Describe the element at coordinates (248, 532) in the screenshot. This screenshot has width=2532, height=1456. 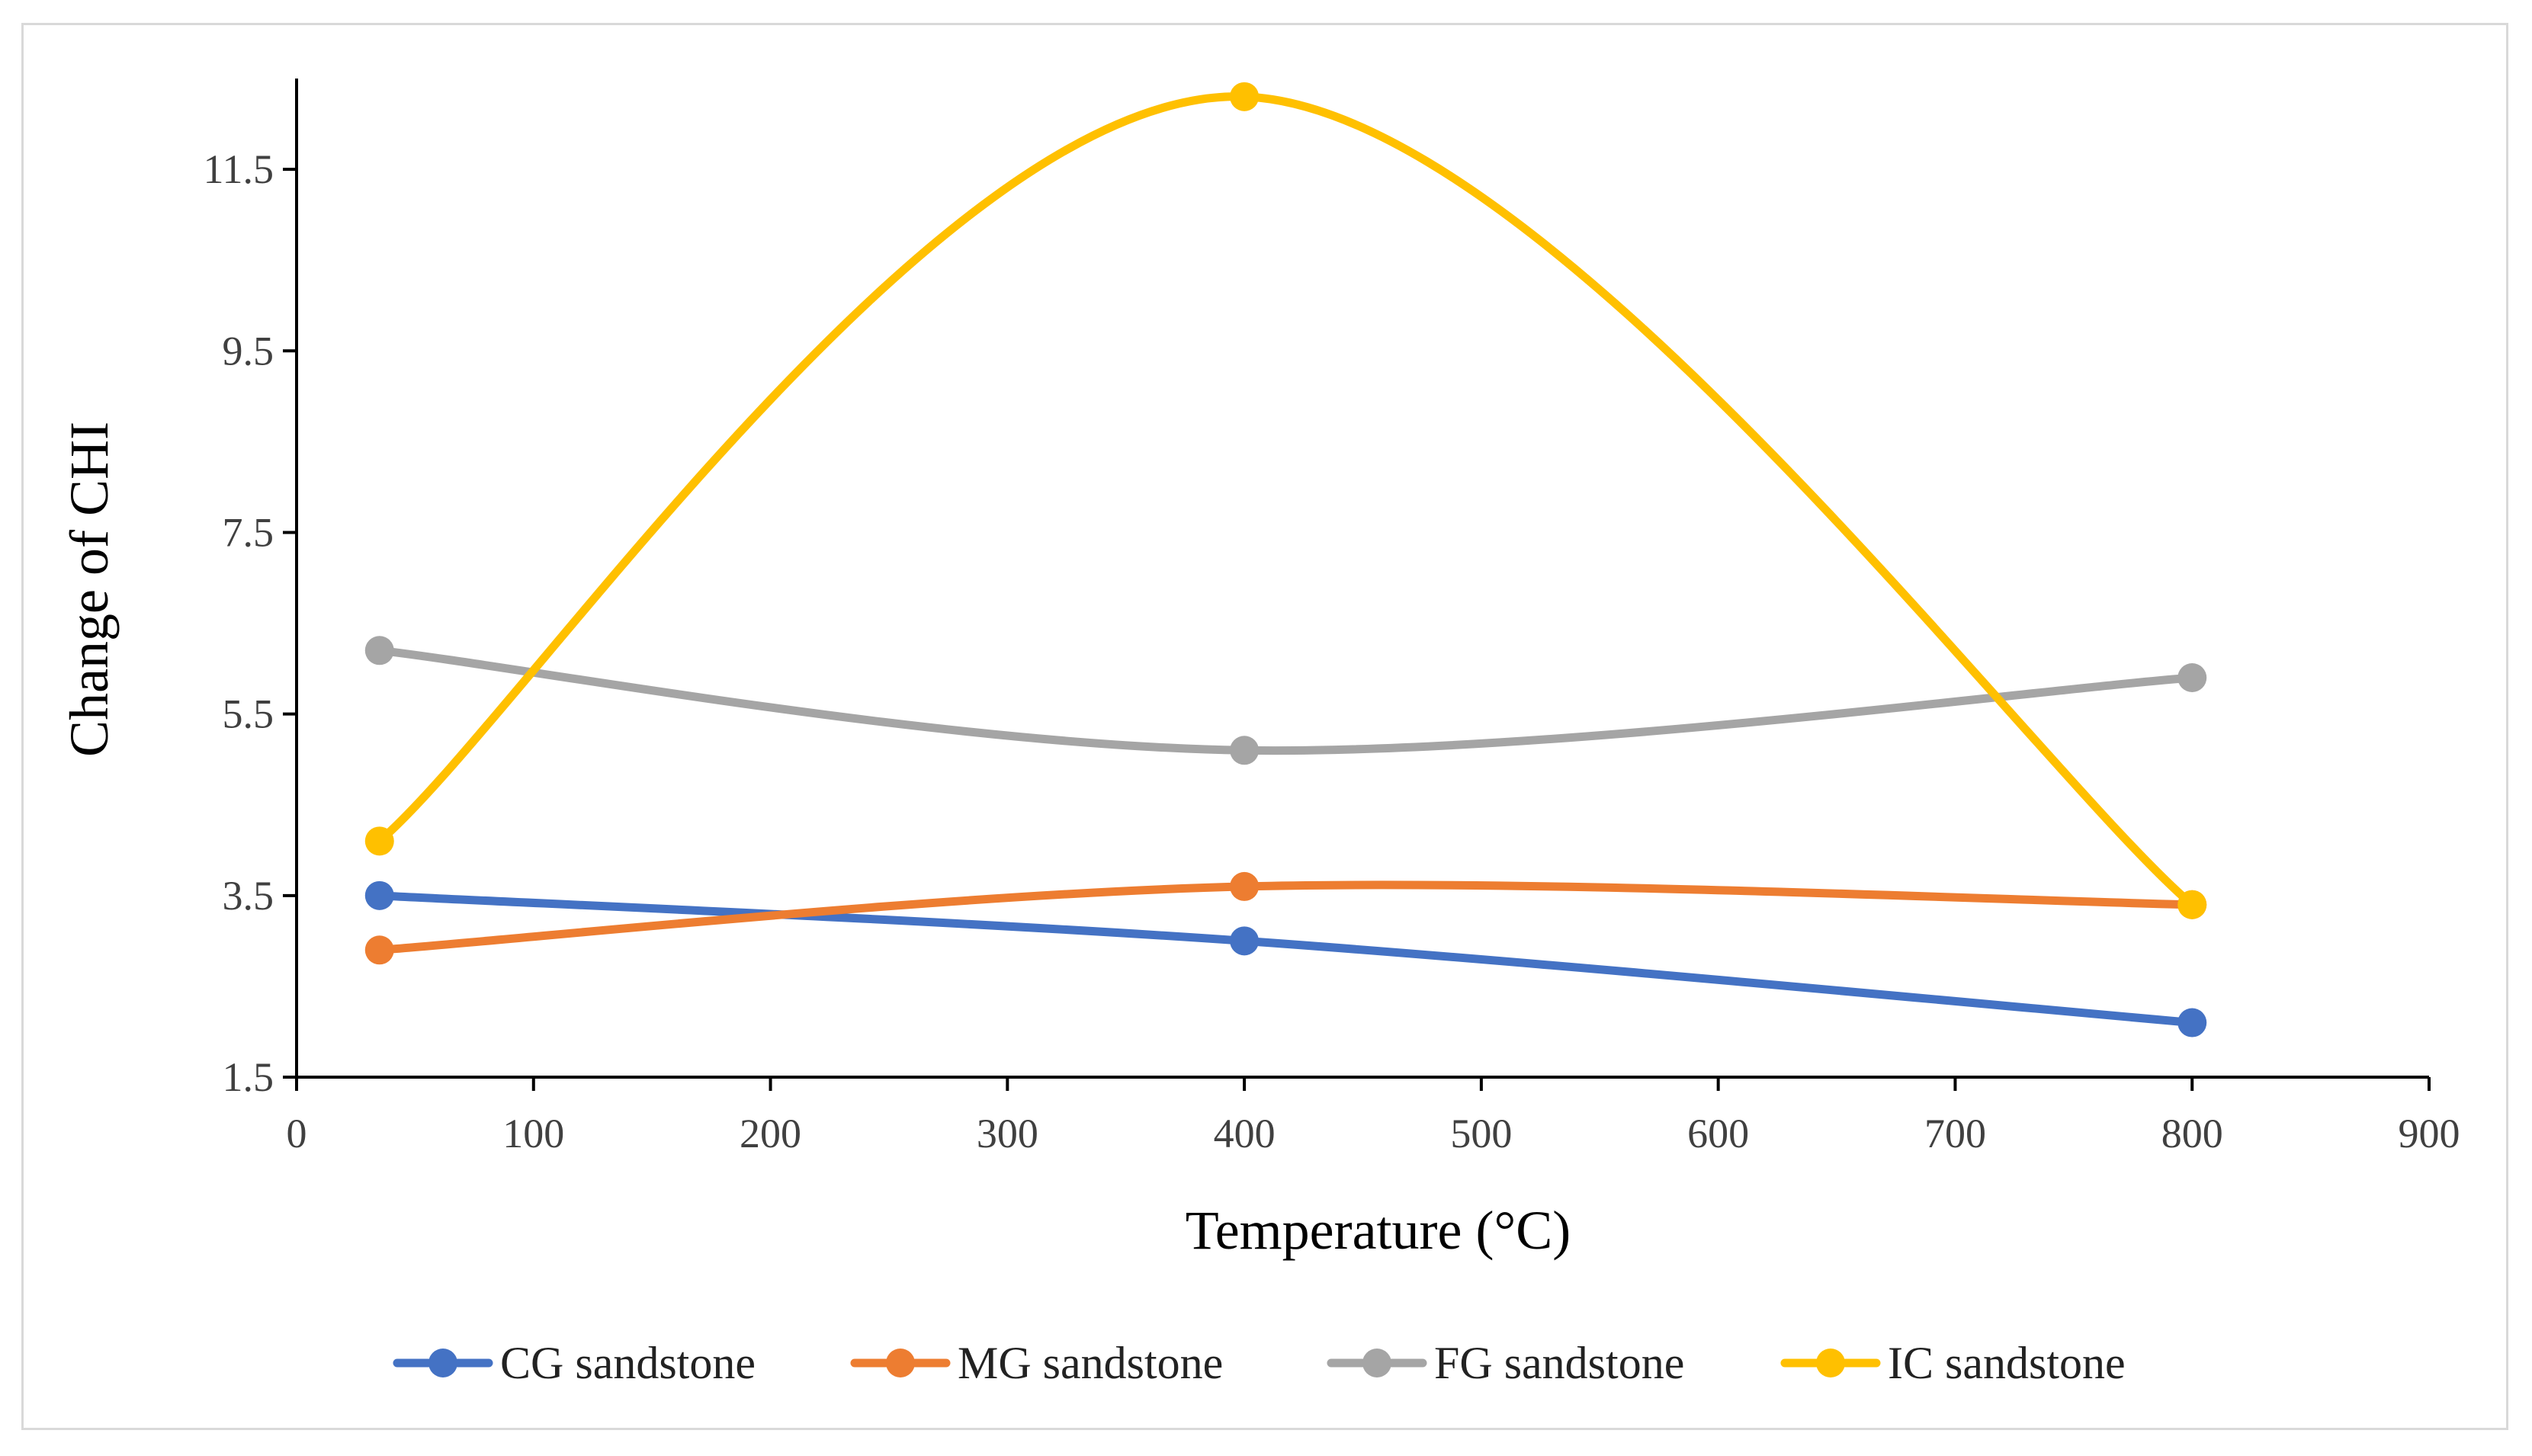
I see `y-tick-label: 7.5` at that location.